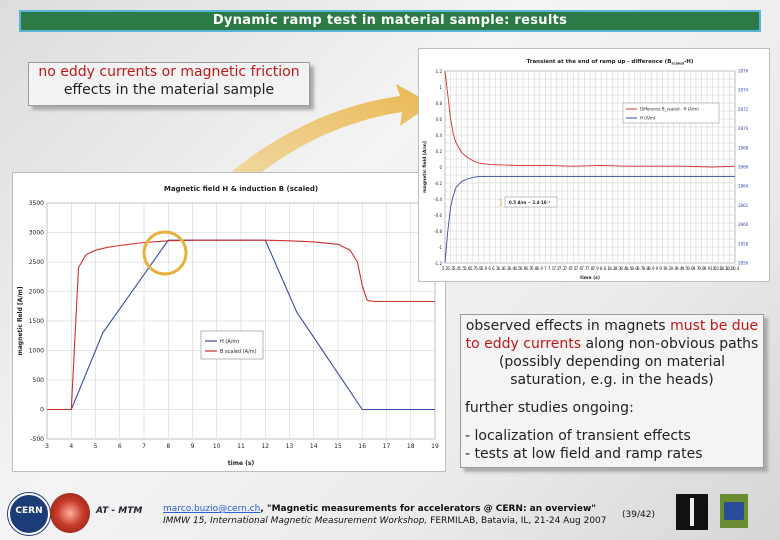  I want to click on x-tick-label: 9.7, so click(696, 268).